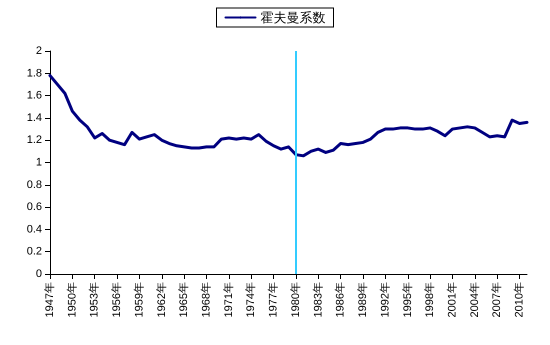 The image size is (550, 345). What do you see at coordinates (318, 300) in the screenshot?
I see `x-tick-label: 1983年` at bounding box center [318, 300].